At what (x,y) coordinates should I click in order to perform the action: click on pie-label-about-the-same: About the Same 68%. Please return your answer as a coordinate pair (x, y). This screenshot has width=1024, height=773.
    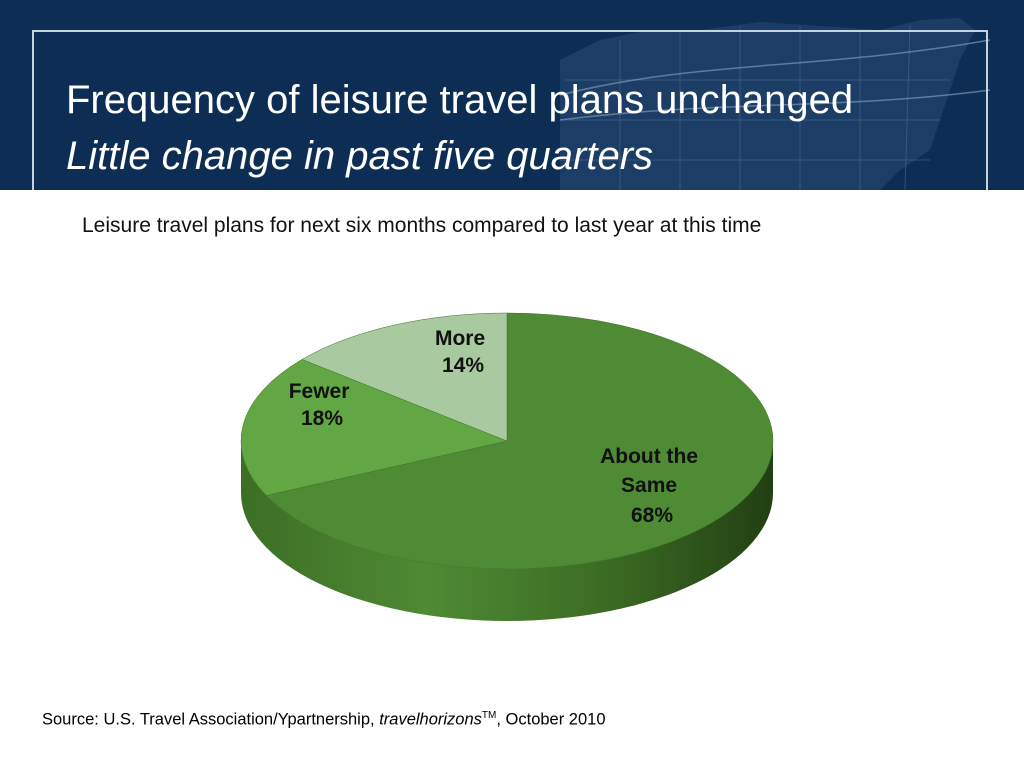
    Looking at the image, I should click on (652, 486).